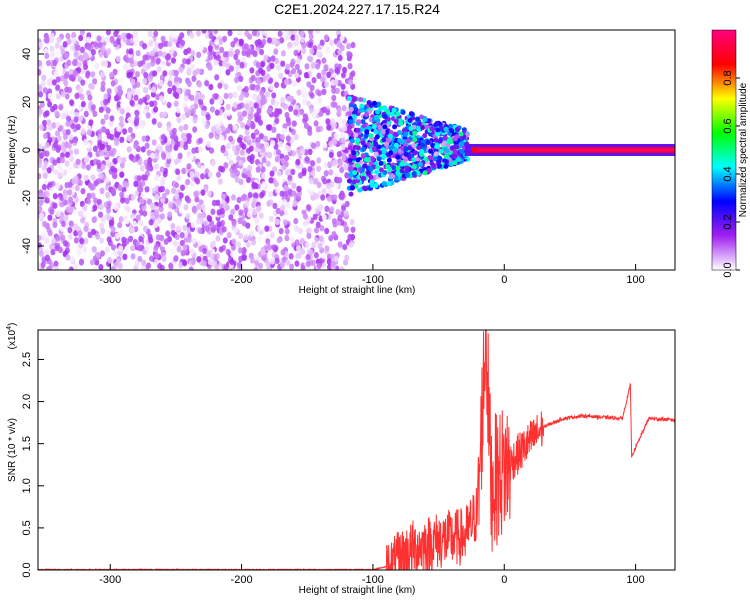 Image resolution: width=750 pixels, height=600 pixels. I want to click on y-tick-label: 1.0, so click(27, 485).